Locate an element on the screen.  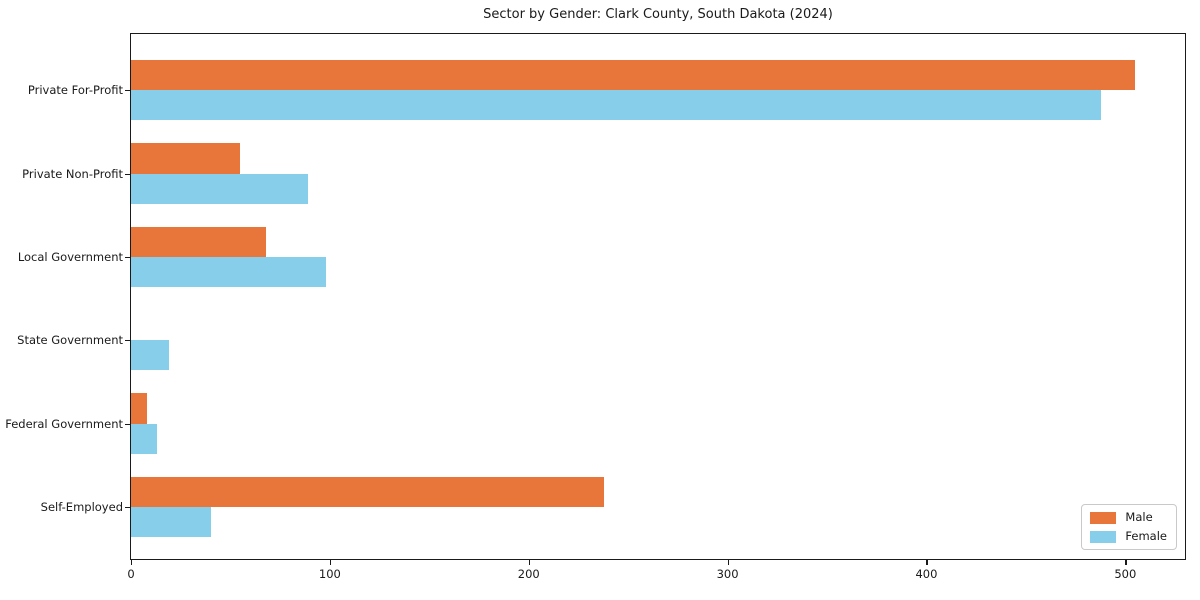
bar-female-private-non-profit is located at coordinates (219, 188).